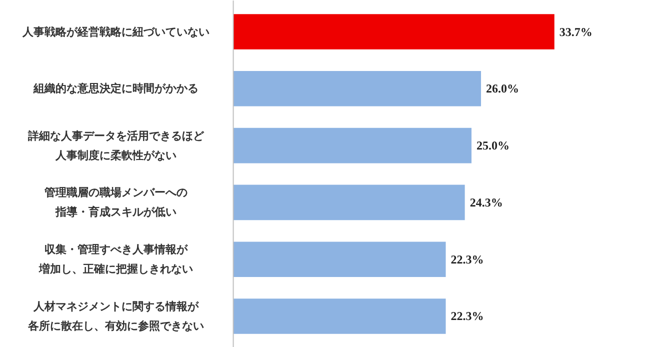 The width and height of the screenshot is (647, 347). Describe the element at coordinates (116, 259) in the screenshot. I see `y-tick-label: 収集・管理すべき人事情報が増加し、正確に把握しきれない` at that location.